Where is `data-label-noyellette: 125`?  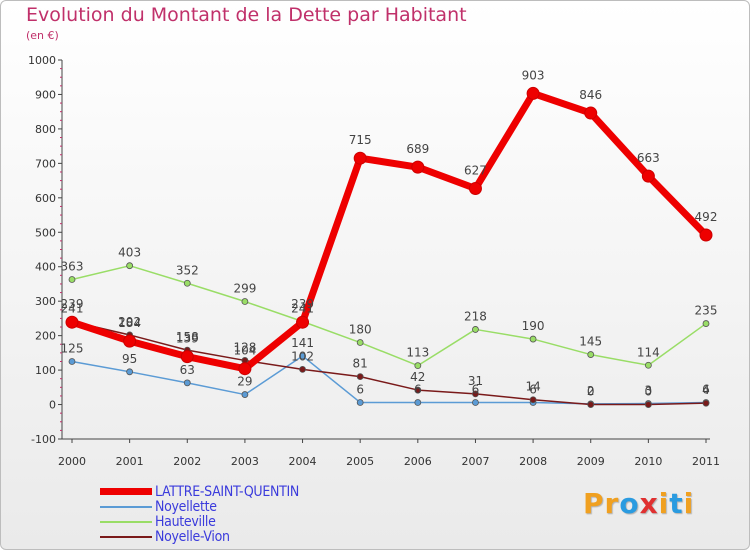
data-label-noyellette: 125 is located at coordinates (72, 348).